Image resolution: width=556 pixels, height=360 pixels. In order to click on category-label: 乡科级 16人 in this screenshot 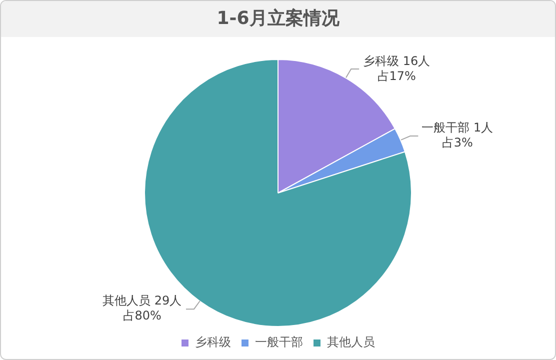, I will do `click(396, 61)`.